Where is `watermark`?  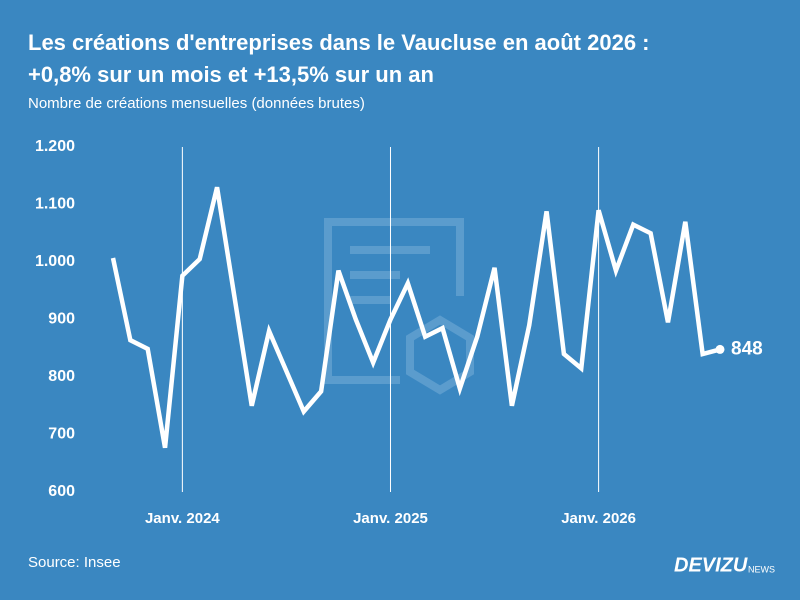 watermark is located at coordinates (399, 306).